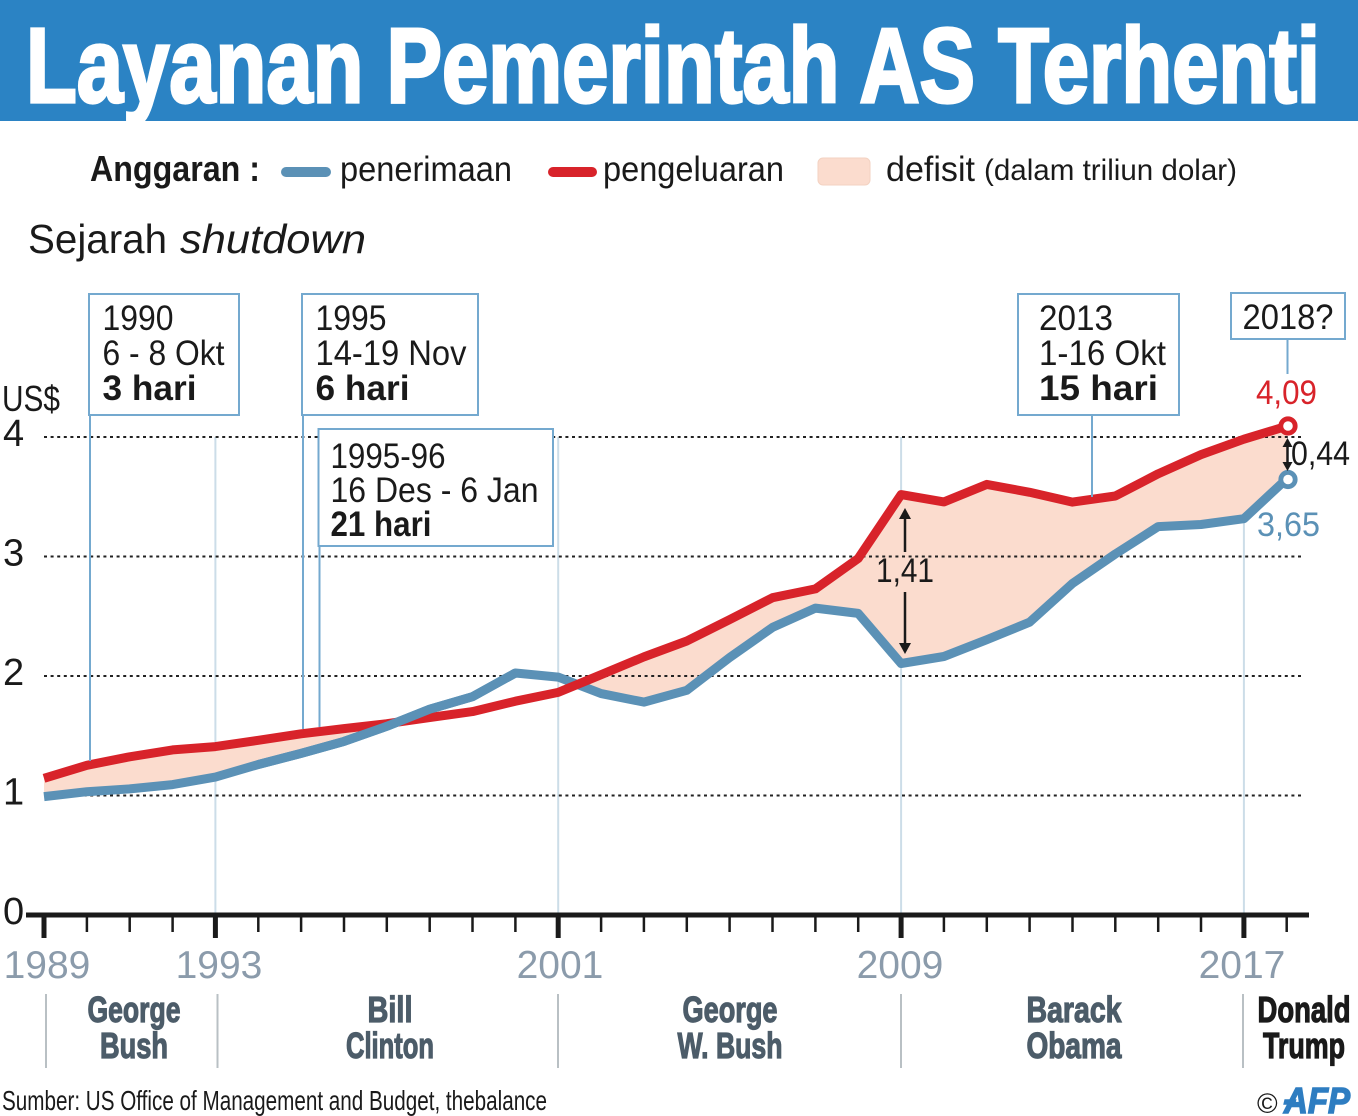 The width and height of the screenshot is (1358, 1116). I want to click on svg-text: 1990, so click(138, 318).